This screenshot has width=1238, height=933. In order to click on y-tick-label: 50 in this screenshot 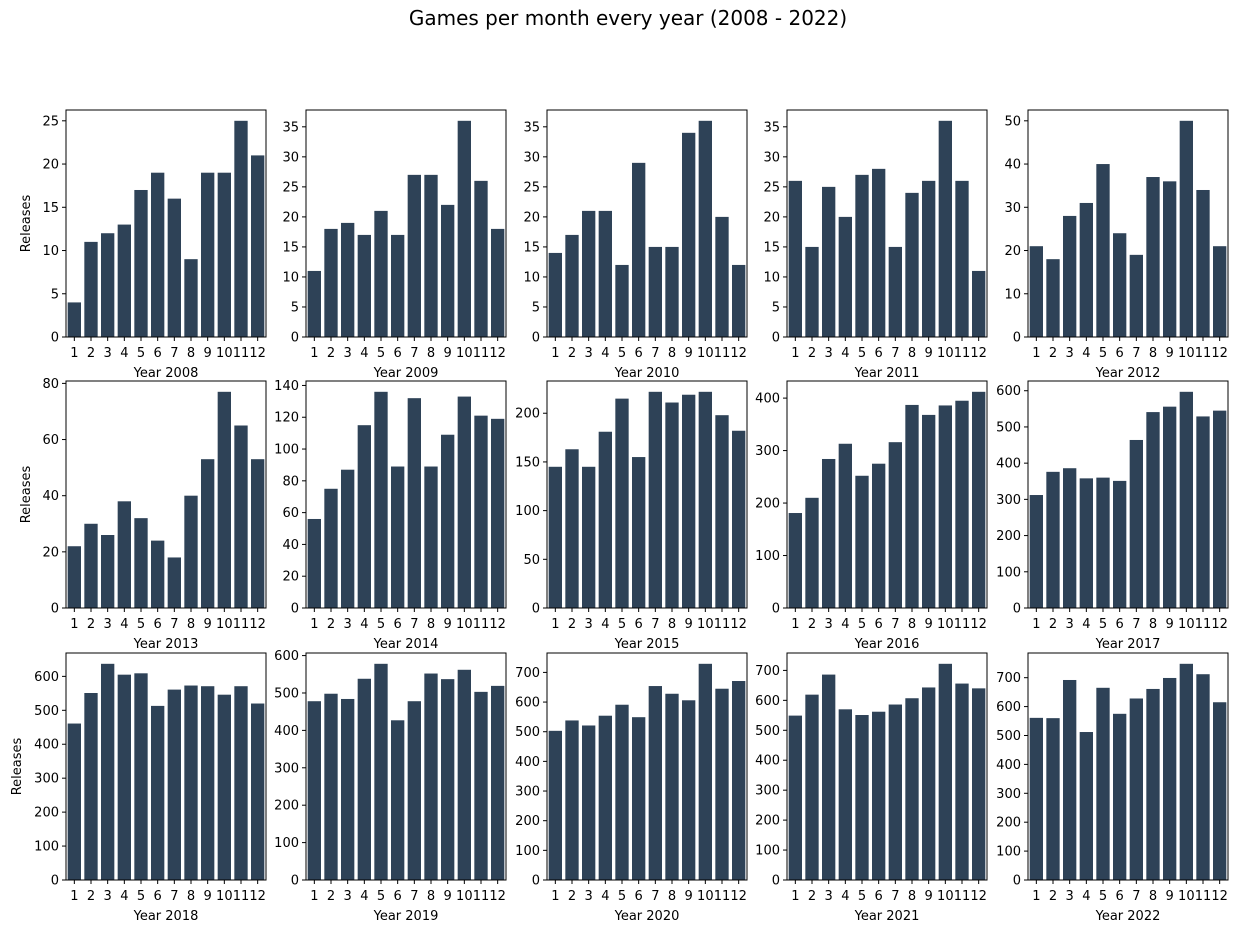, I will do `click(1012, 121)`.